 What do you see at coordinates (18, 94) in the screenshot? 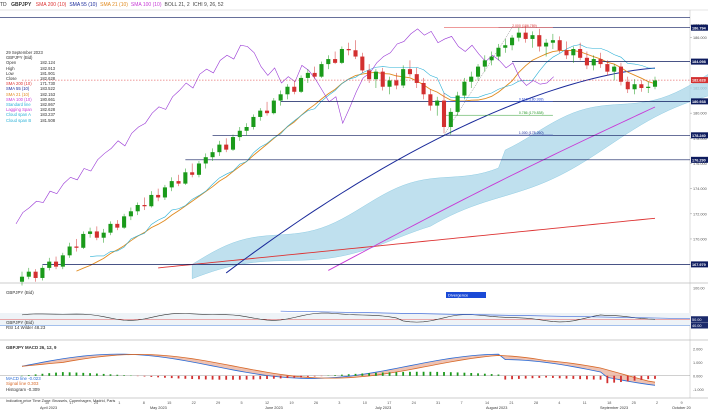
I see `info-row-label: SMA 21 (10)` at bounding box center [18, 94].